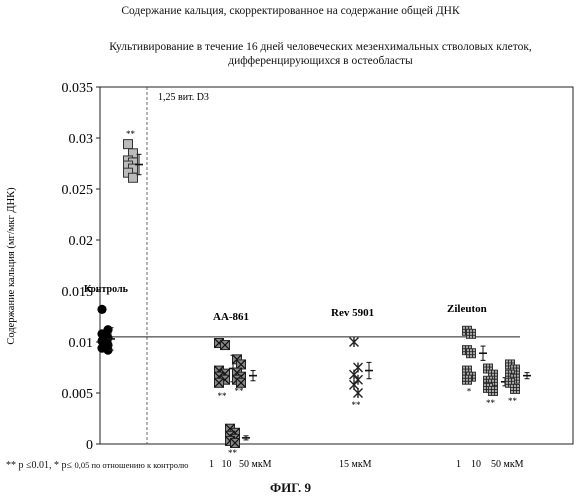 This screenshot has height=500, width=581. What do you see at coordinates (131, 465) in the screenshot?
I see `footnote-reference: 0,05 по отношению к контролю` at bounding box center [131, 465].